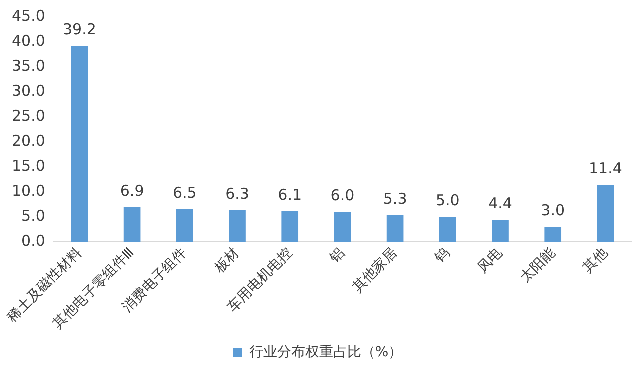  Describe the element at coordinates (490, 260) in the screenshot. I see `x-tick-label: 风电` at that location.